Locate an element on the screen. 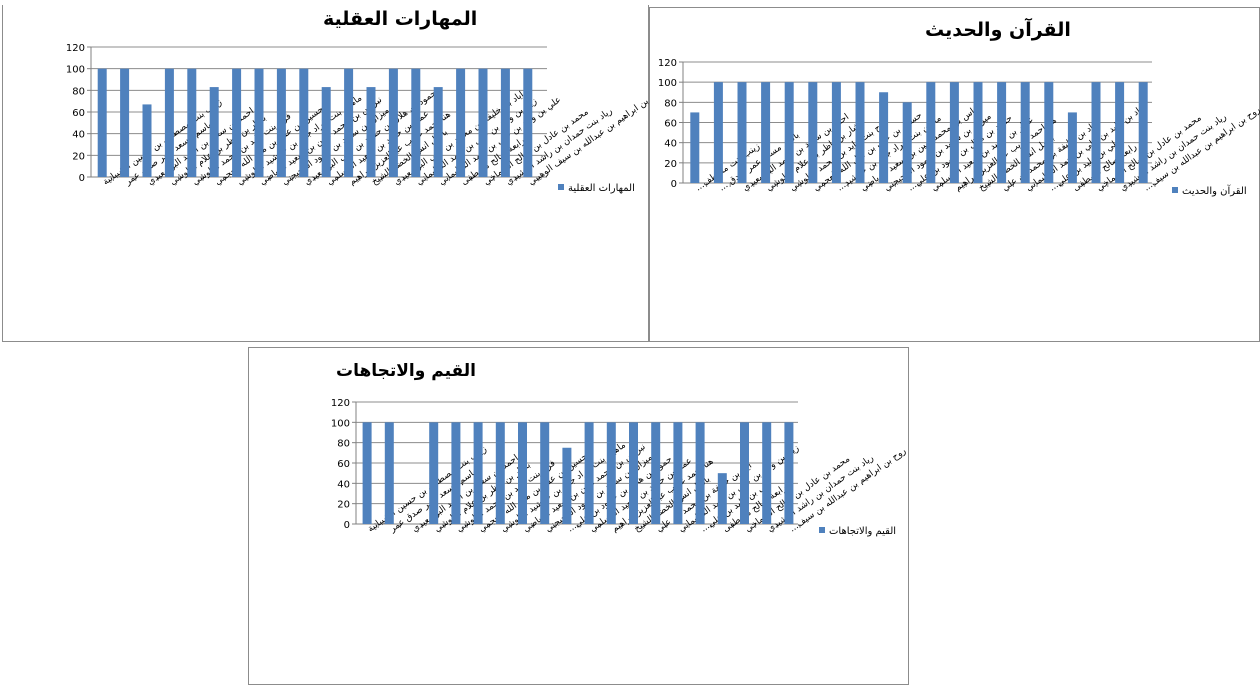 Image resolution: width=1260 pixels, height=686 pixels. chart-title: المهارات العقلية is located at coordinates (400, 19).